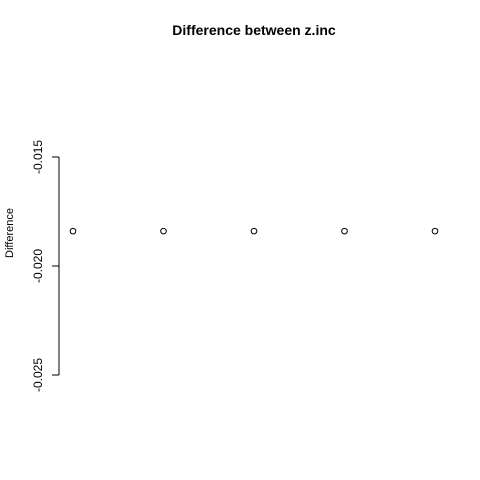 The image size is (480, 480). What do you see at coordinates (254, 30) in the screenshot?
I see `chart-title: Difference between z.inc` at bounding box center [254, 30].